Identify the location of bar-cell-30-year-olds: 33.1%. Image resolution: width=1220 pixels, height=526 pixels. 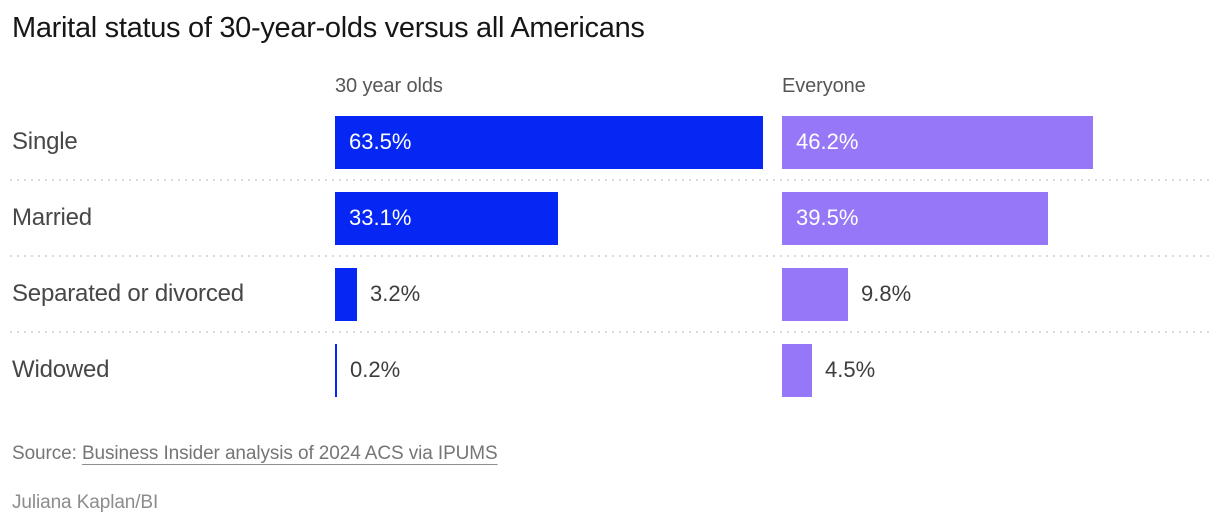
(558, 218).